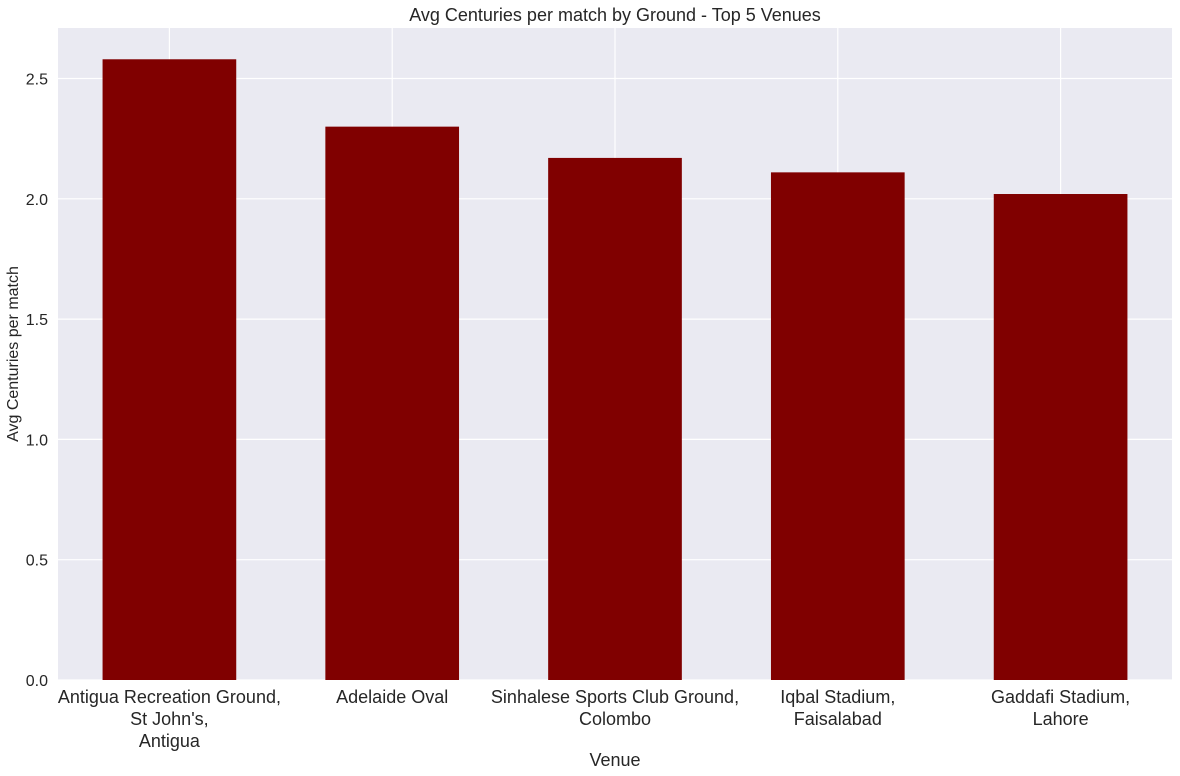 The width and height of the screenshot is (1180, 776). Describe the element at coordinates (13, 354) in the screenshot. I see `y-axis-label: Avg Centuries per match` at that location.